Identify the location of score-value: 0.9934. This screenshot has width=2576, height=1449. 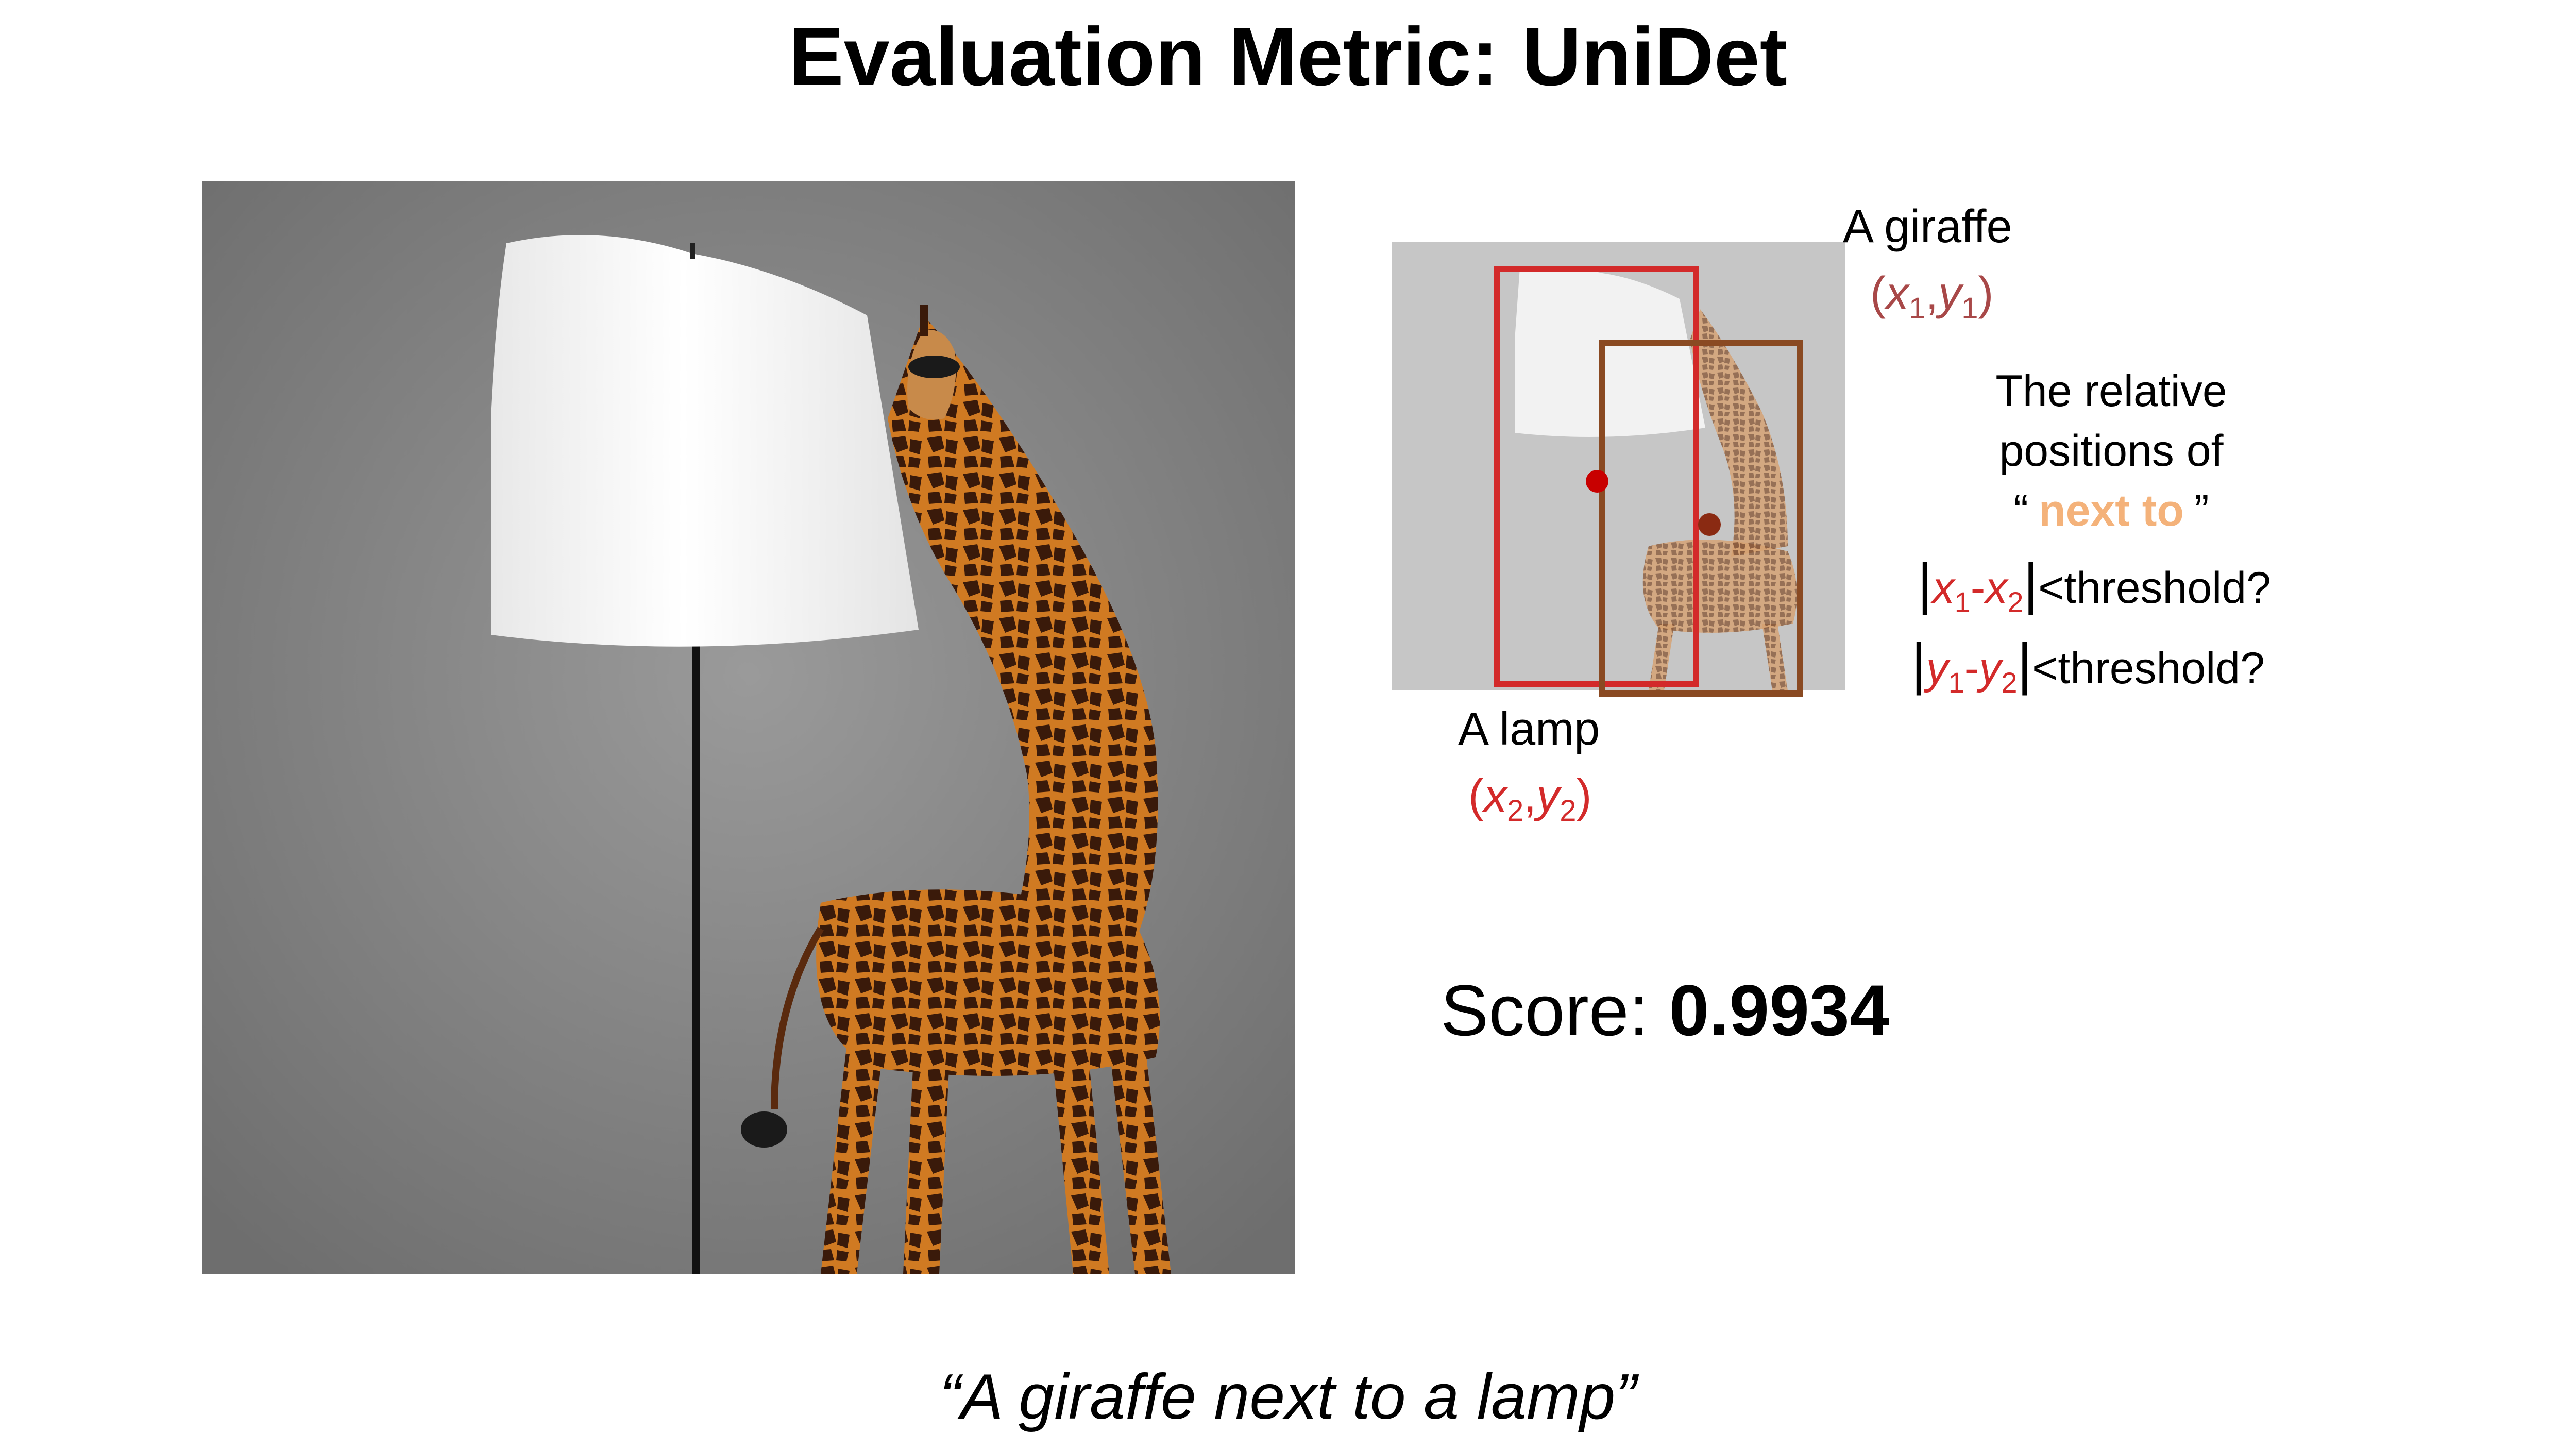
(1779, 1010).